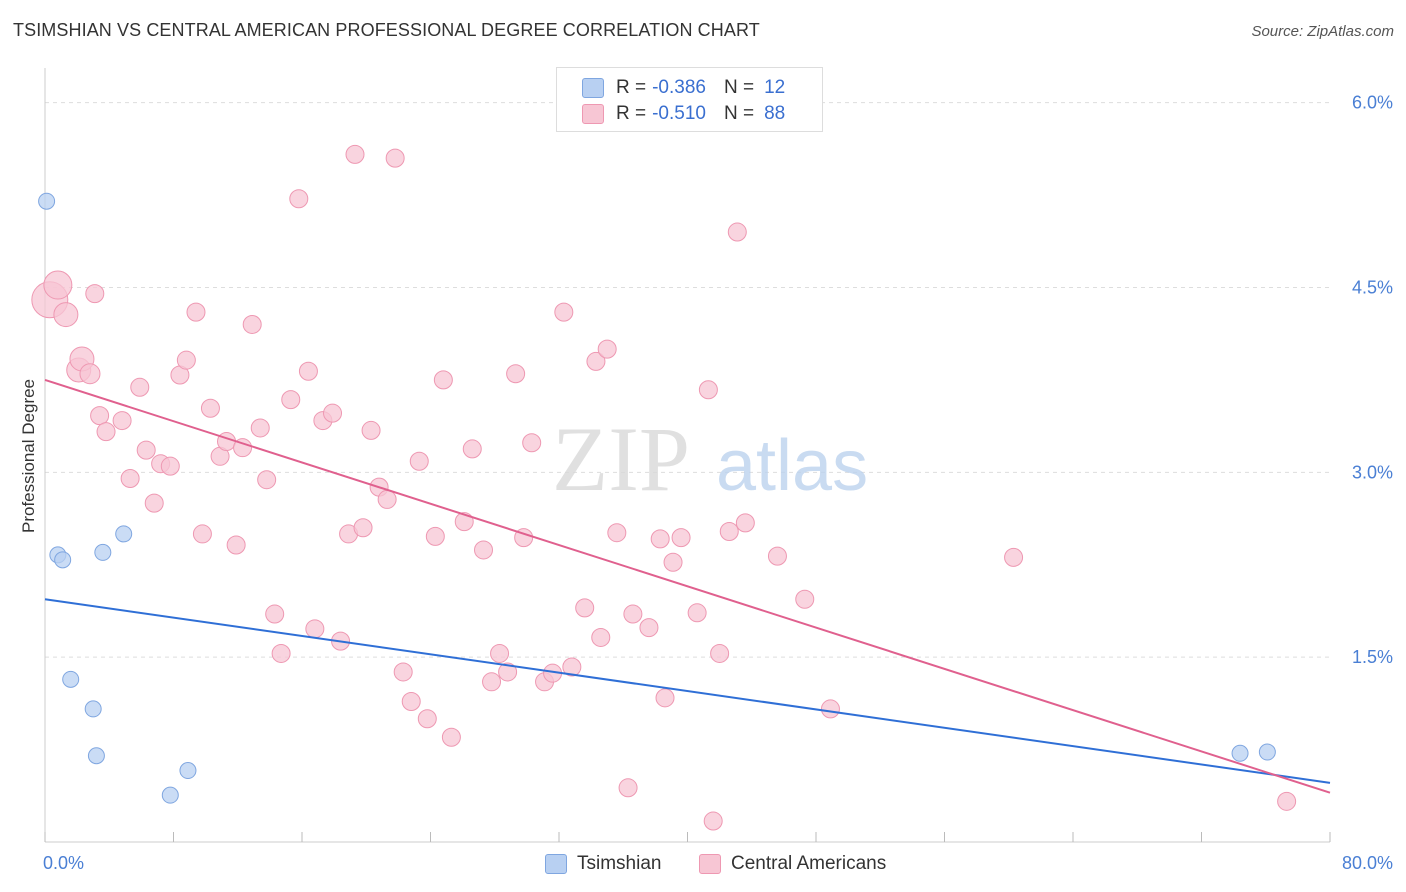  I want to click on correlation-legend: R = -0.386 N = 12 R = -0.510 N = 88, so click(689, 99).